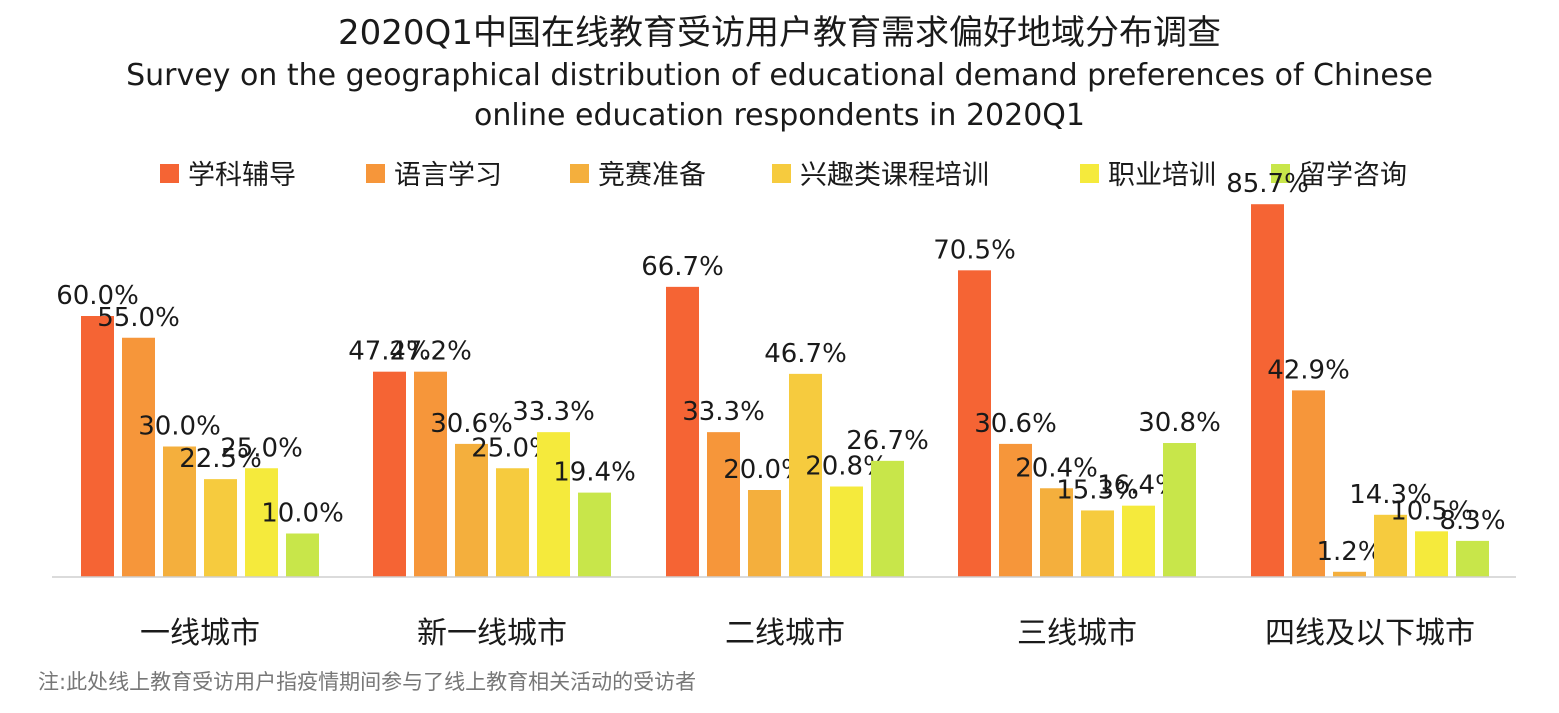 This screenshot has width=1559, height=713. I want to click on data-label: 8.3%, so click(1472, 521).